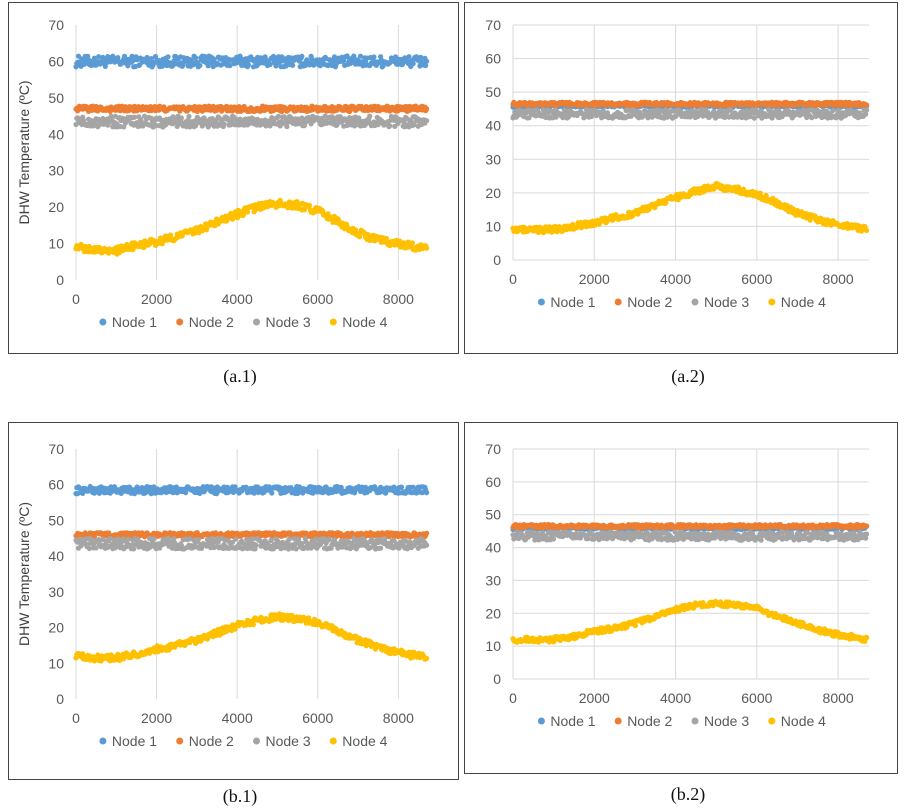  What do you see at coordinates (688, 376) in the screenshot?
I see `caption-a2: (a.2)` at bounding box center [688, 376].